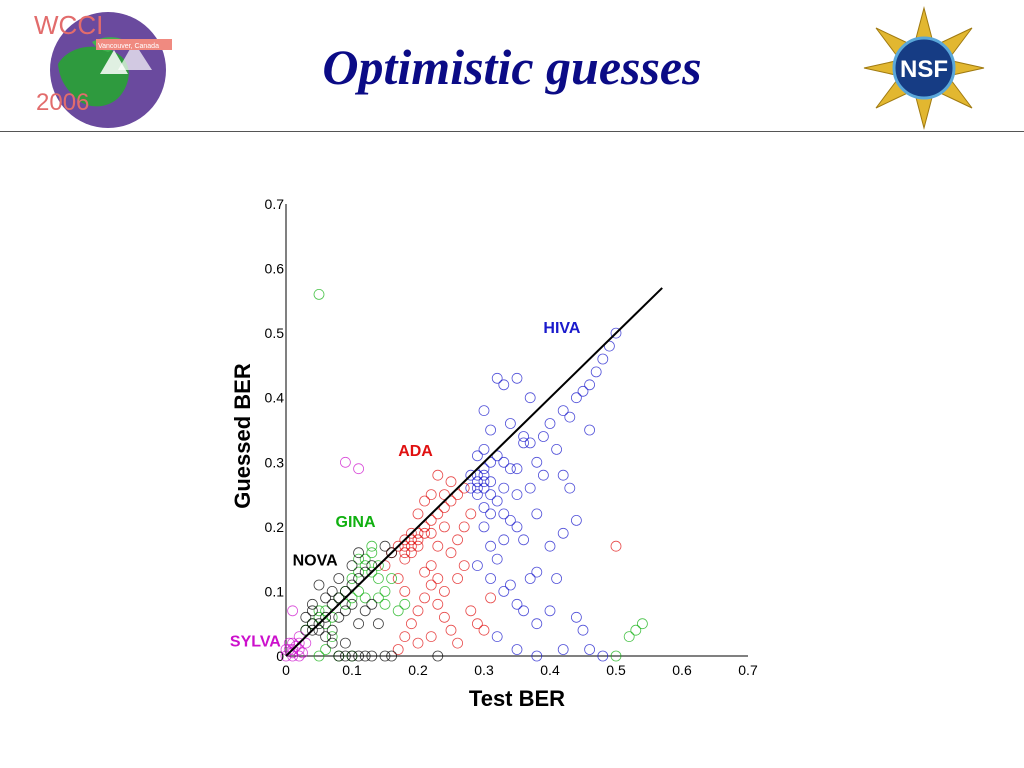 The image size is (1024, 768). I want to click on series-label-ada: ADA, so click(415, 451).